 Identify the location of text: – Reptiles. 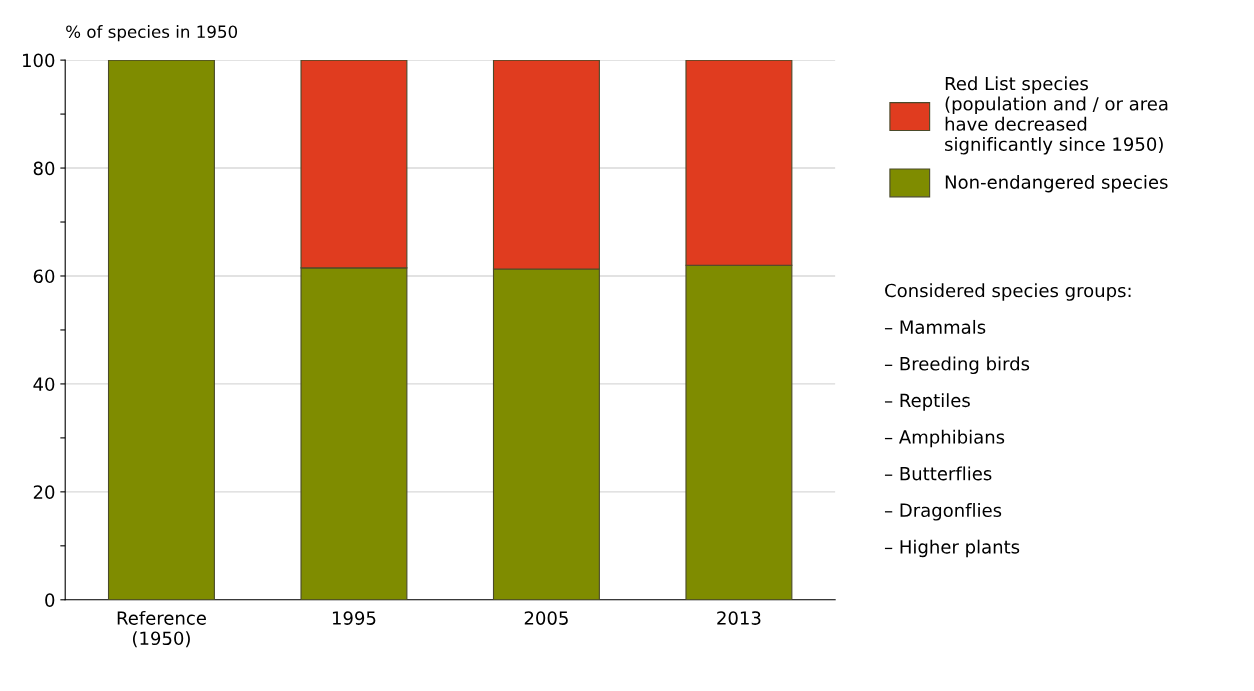
(927, 402).